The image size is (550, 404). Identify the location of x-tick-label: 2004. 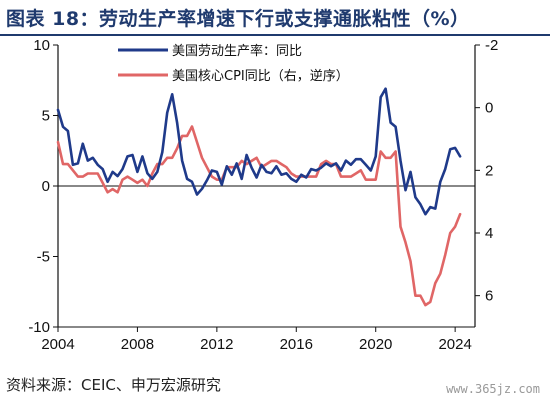
(57, 344).